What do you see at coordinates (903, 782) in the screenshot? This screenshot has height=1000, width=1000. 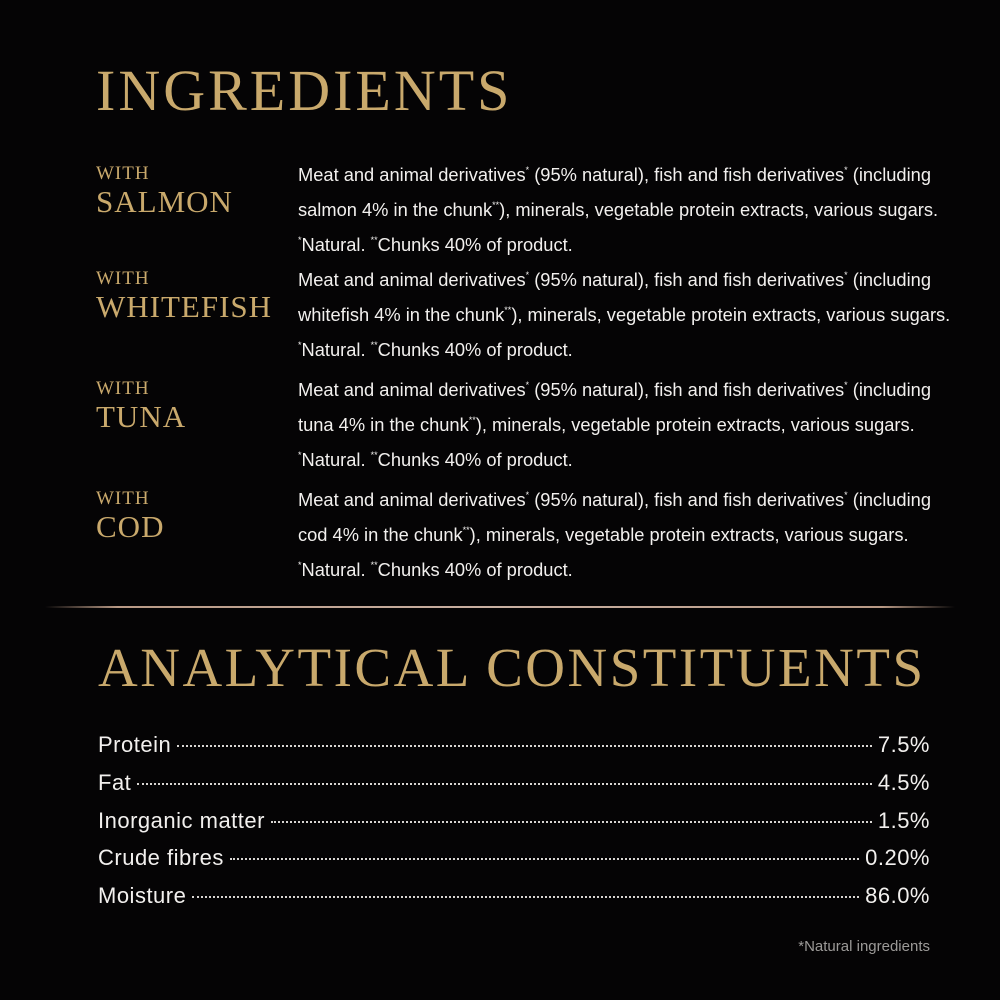 I see `constituent-value: 4.5%` at bounding box center [903, 782].